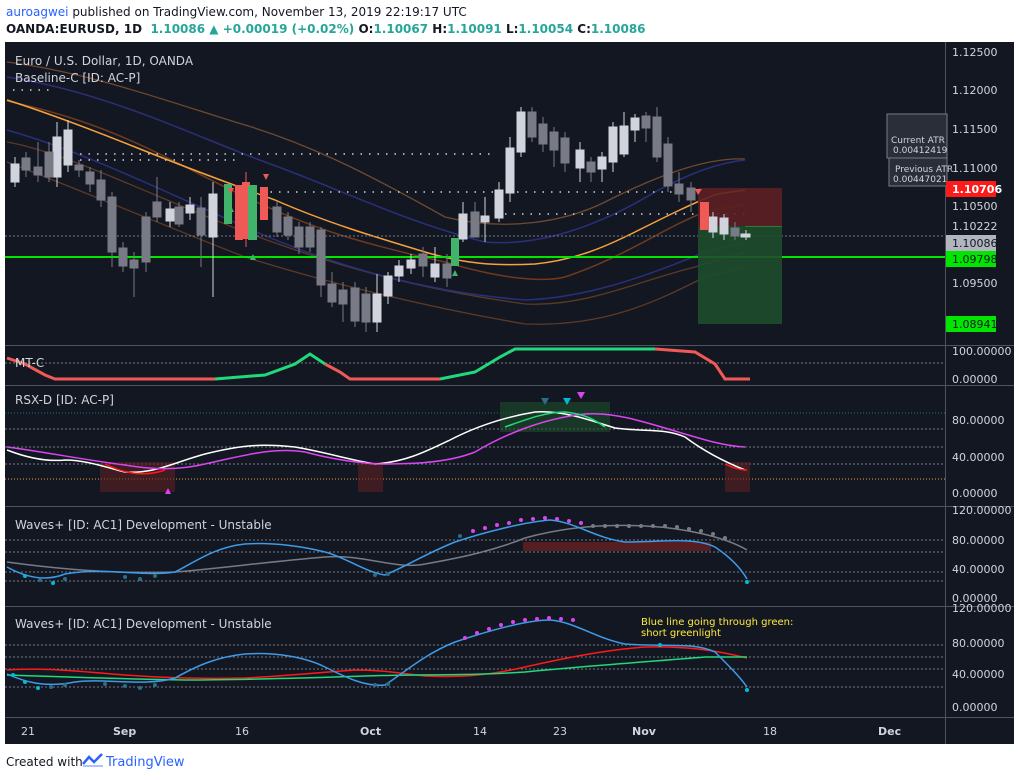 The image size is (1019, 780). Describe the element at coordinates (380, 654) in the screenshot. I see `waves2-dots` at that location.